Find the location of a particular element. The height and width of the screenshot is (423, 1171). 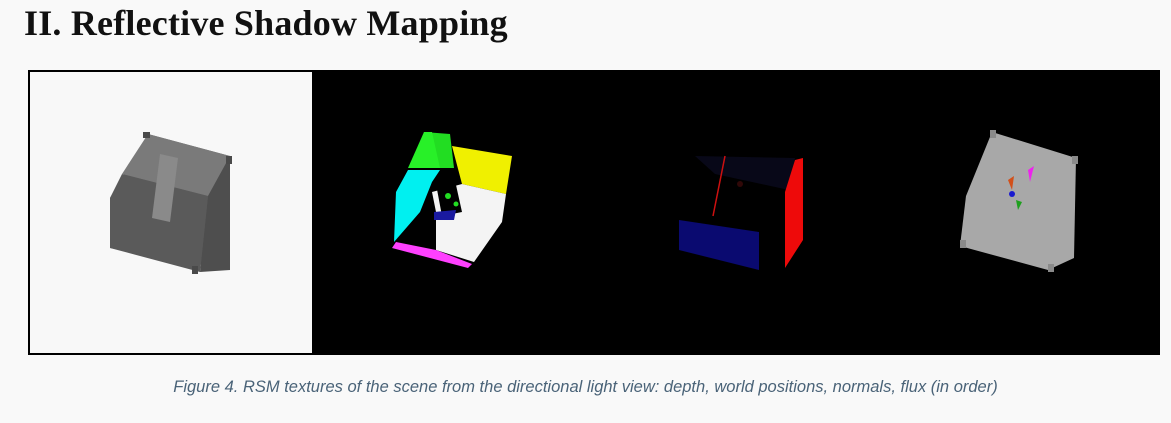

section-heading: II. Reflective Shadow Mapping is located at coordinates (266, 23).